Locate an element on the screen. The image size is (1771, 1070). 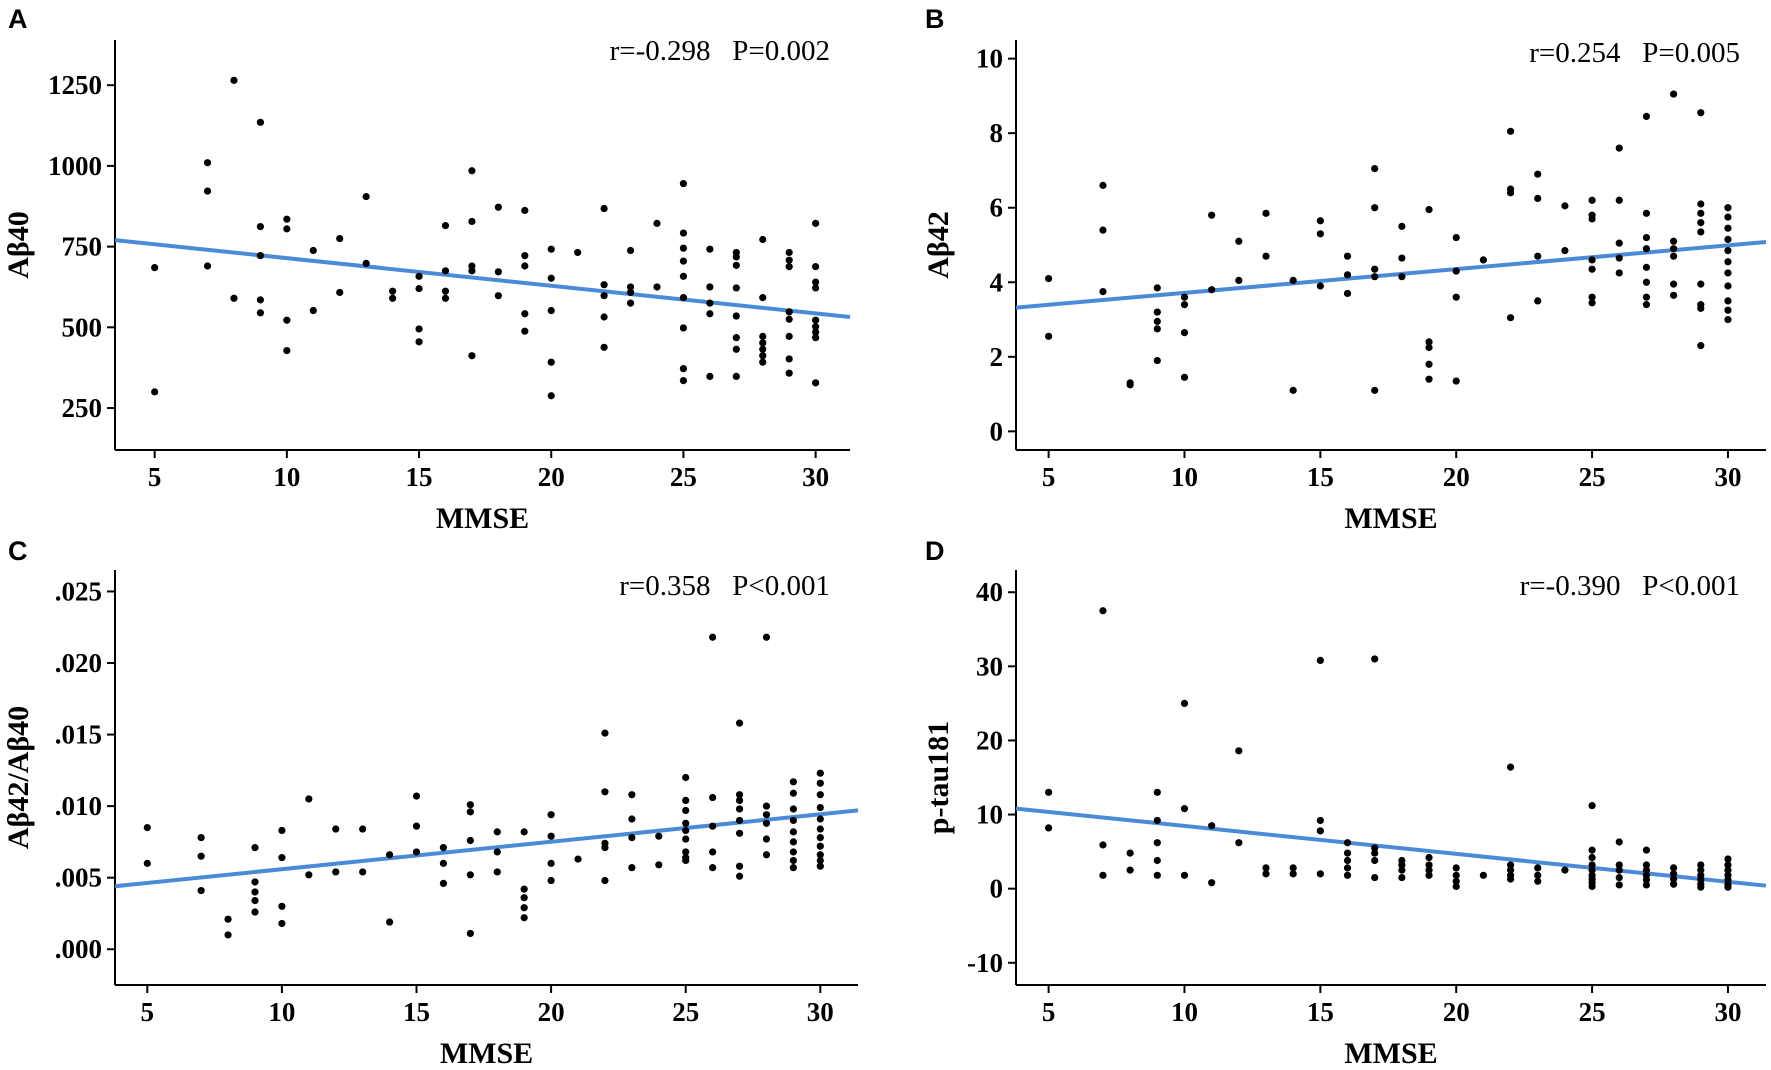
y-axis-title: Aβ42 is located at coordinates (938, 244).